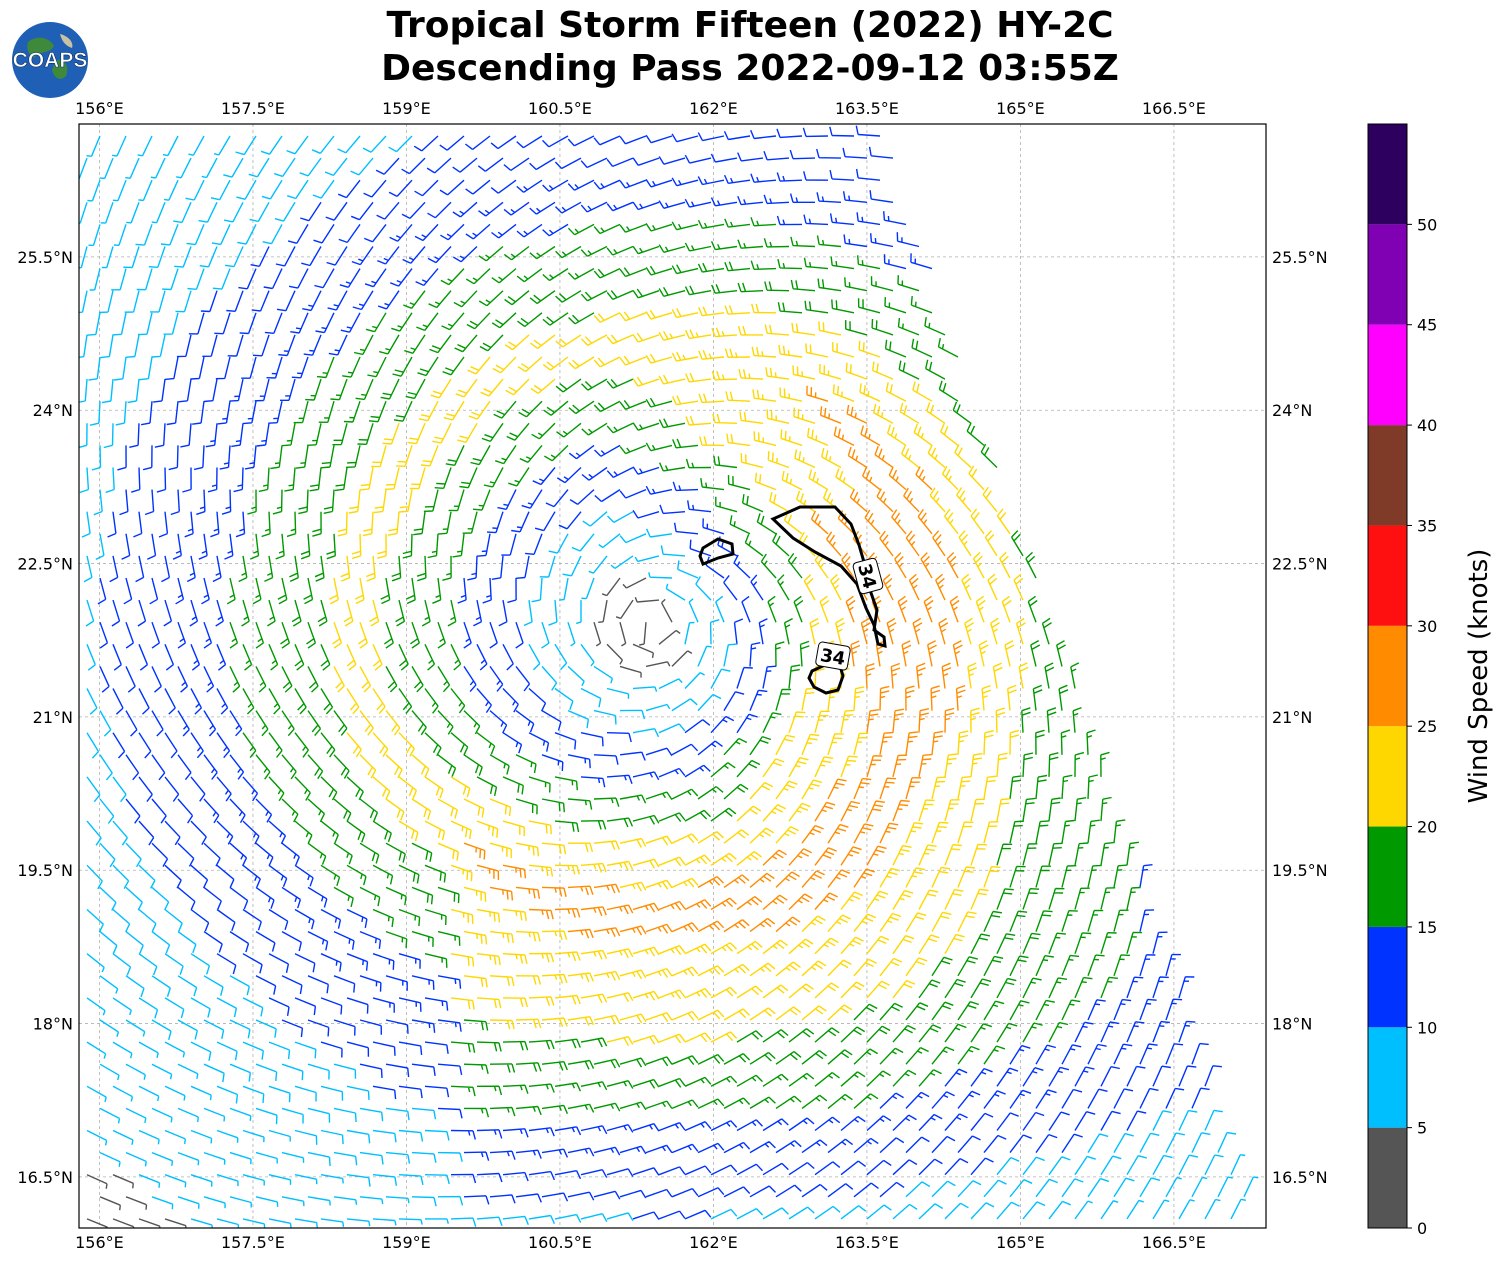 The height and width of the screenshot is (1264, 1506). Describe the element at coordinates (45, 870) in the screenshot. I see `lat-tick-label-left: 19.5°N` at that location.